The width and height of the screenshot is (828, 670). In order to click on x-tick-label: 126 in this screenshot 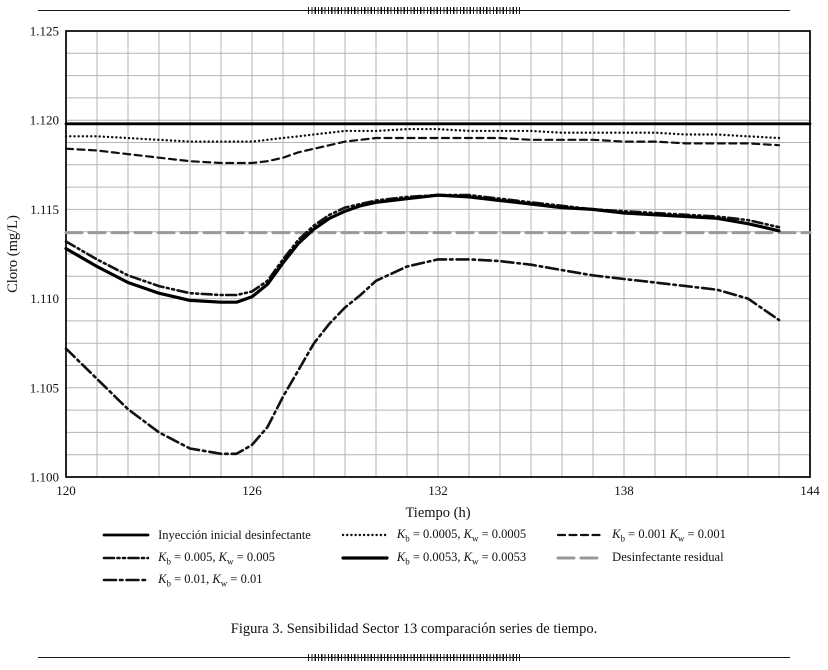, I will do `click(252, 490)`.